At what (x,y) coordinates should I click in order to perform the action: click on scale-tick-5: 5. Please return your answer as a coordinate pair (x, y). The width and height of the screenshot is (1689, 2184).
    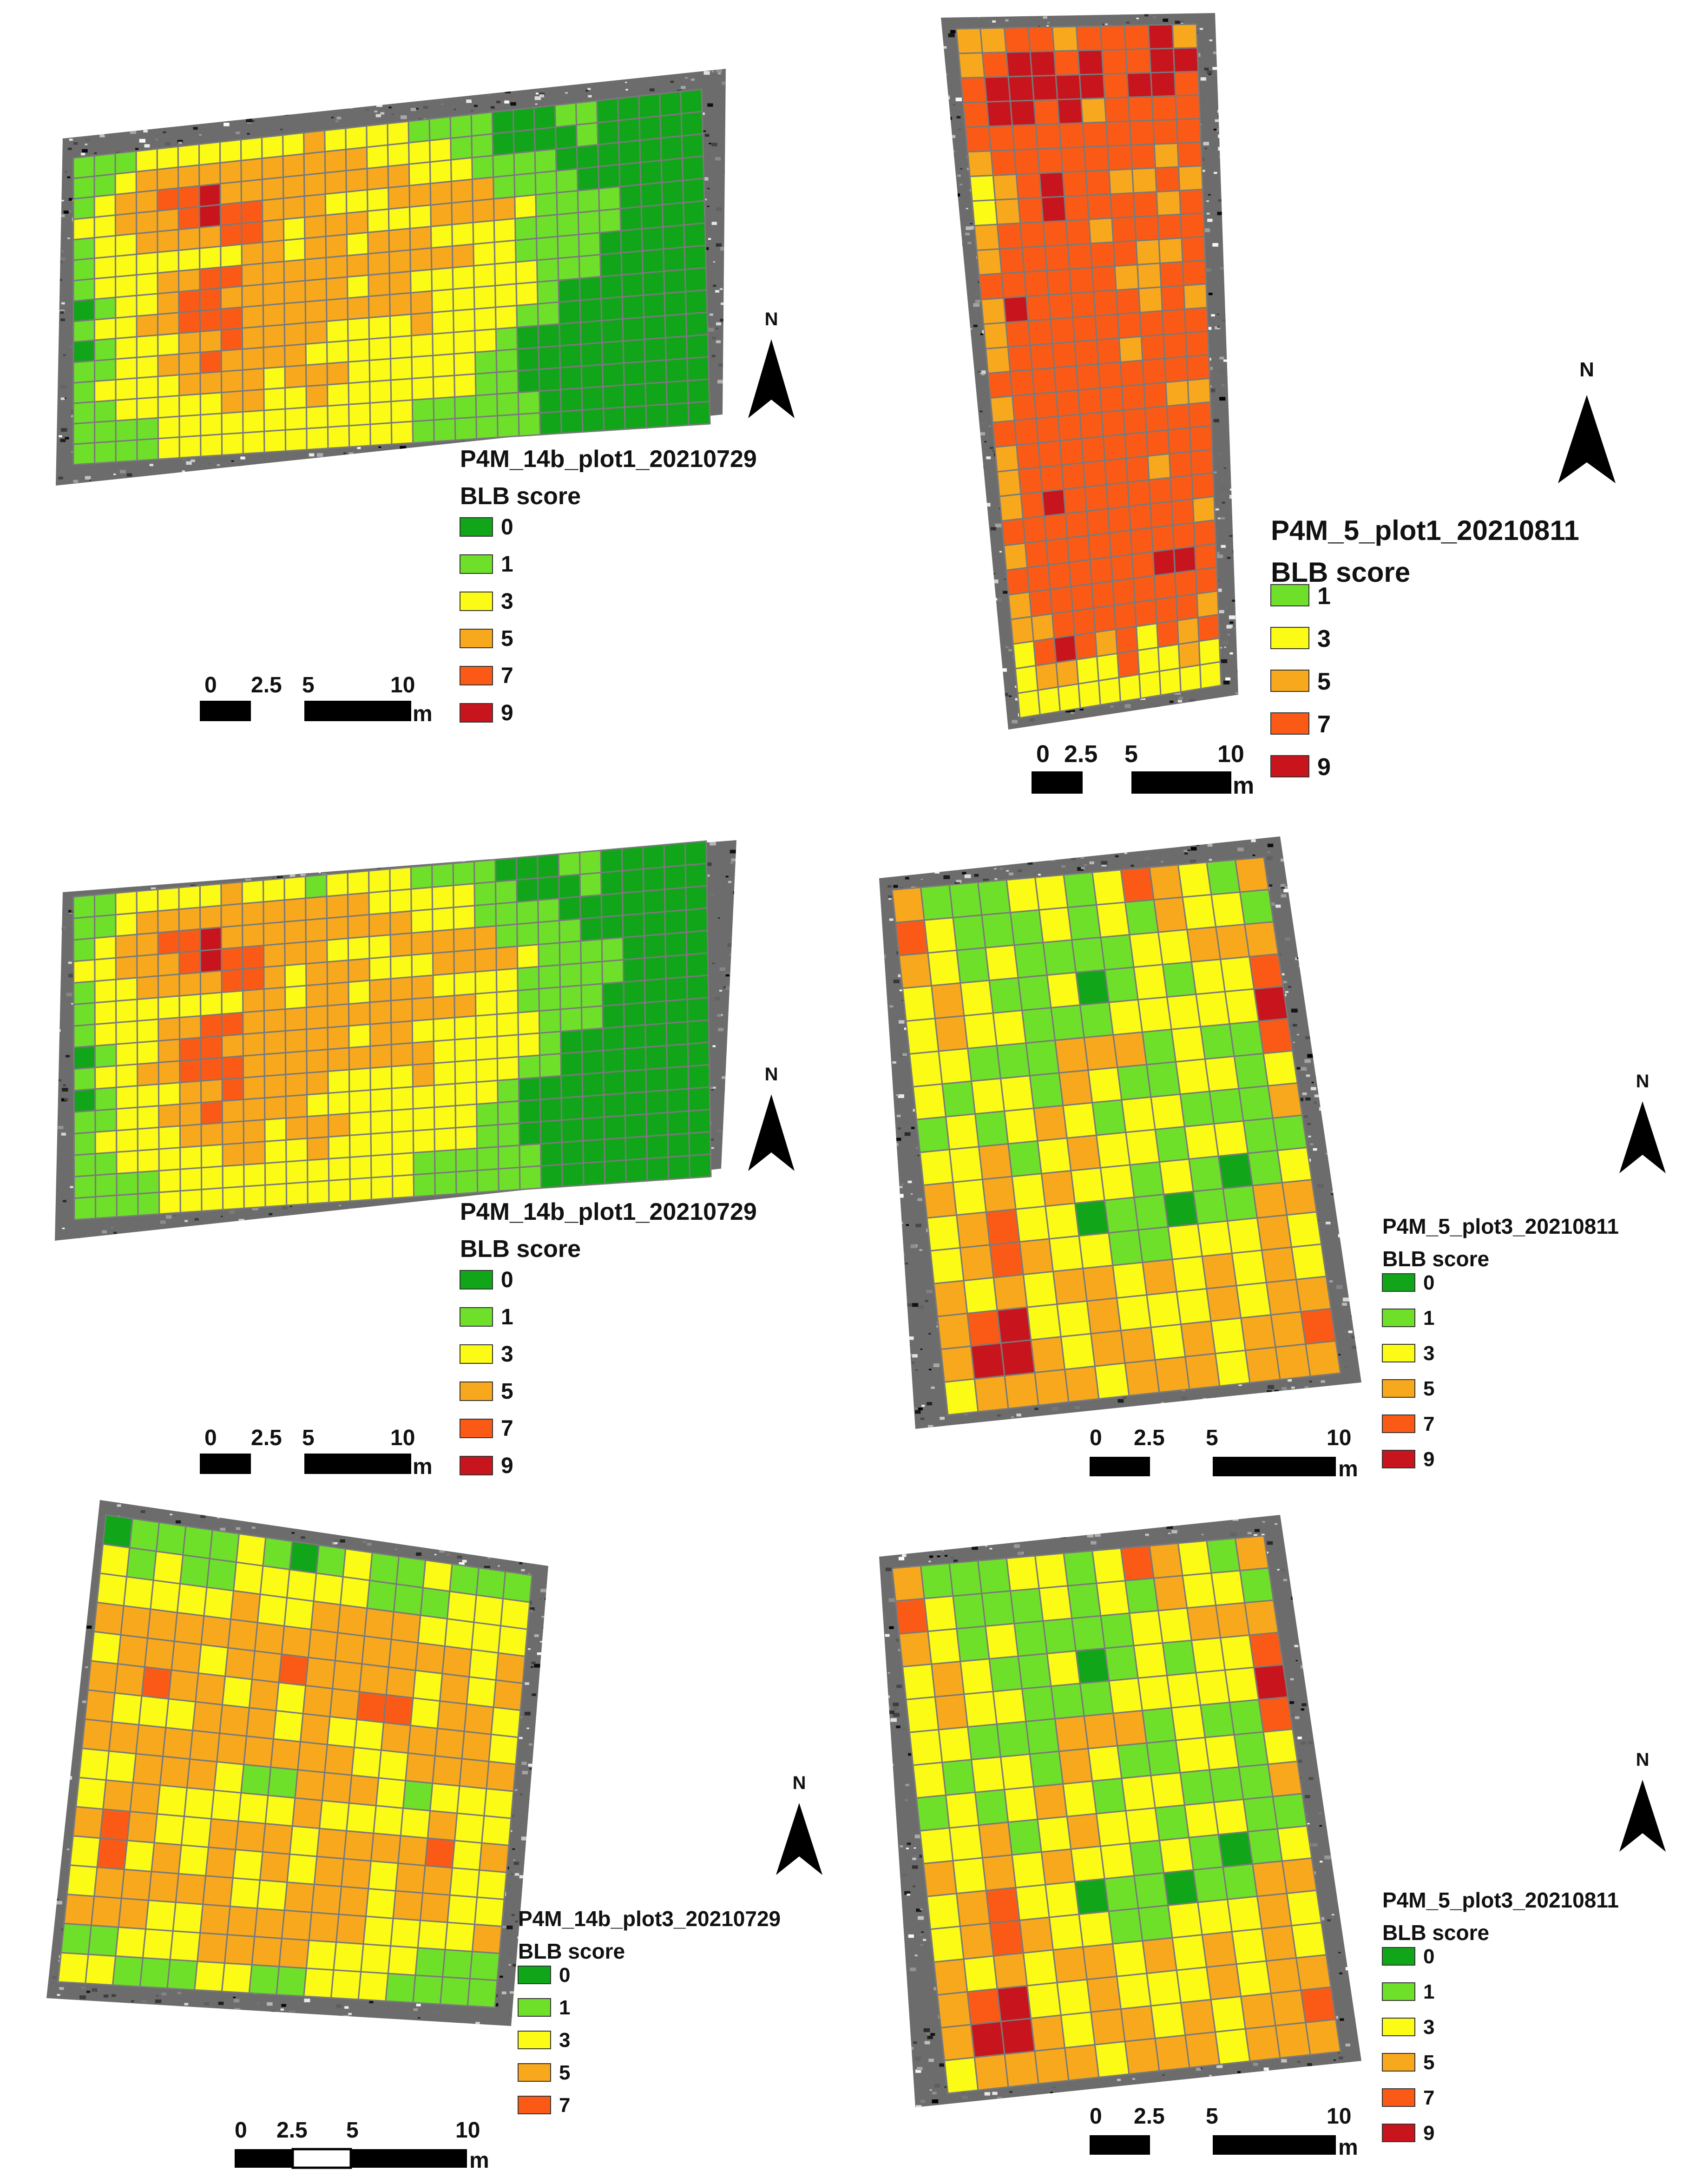
    Looking at the image, I should click on (1131, 754).